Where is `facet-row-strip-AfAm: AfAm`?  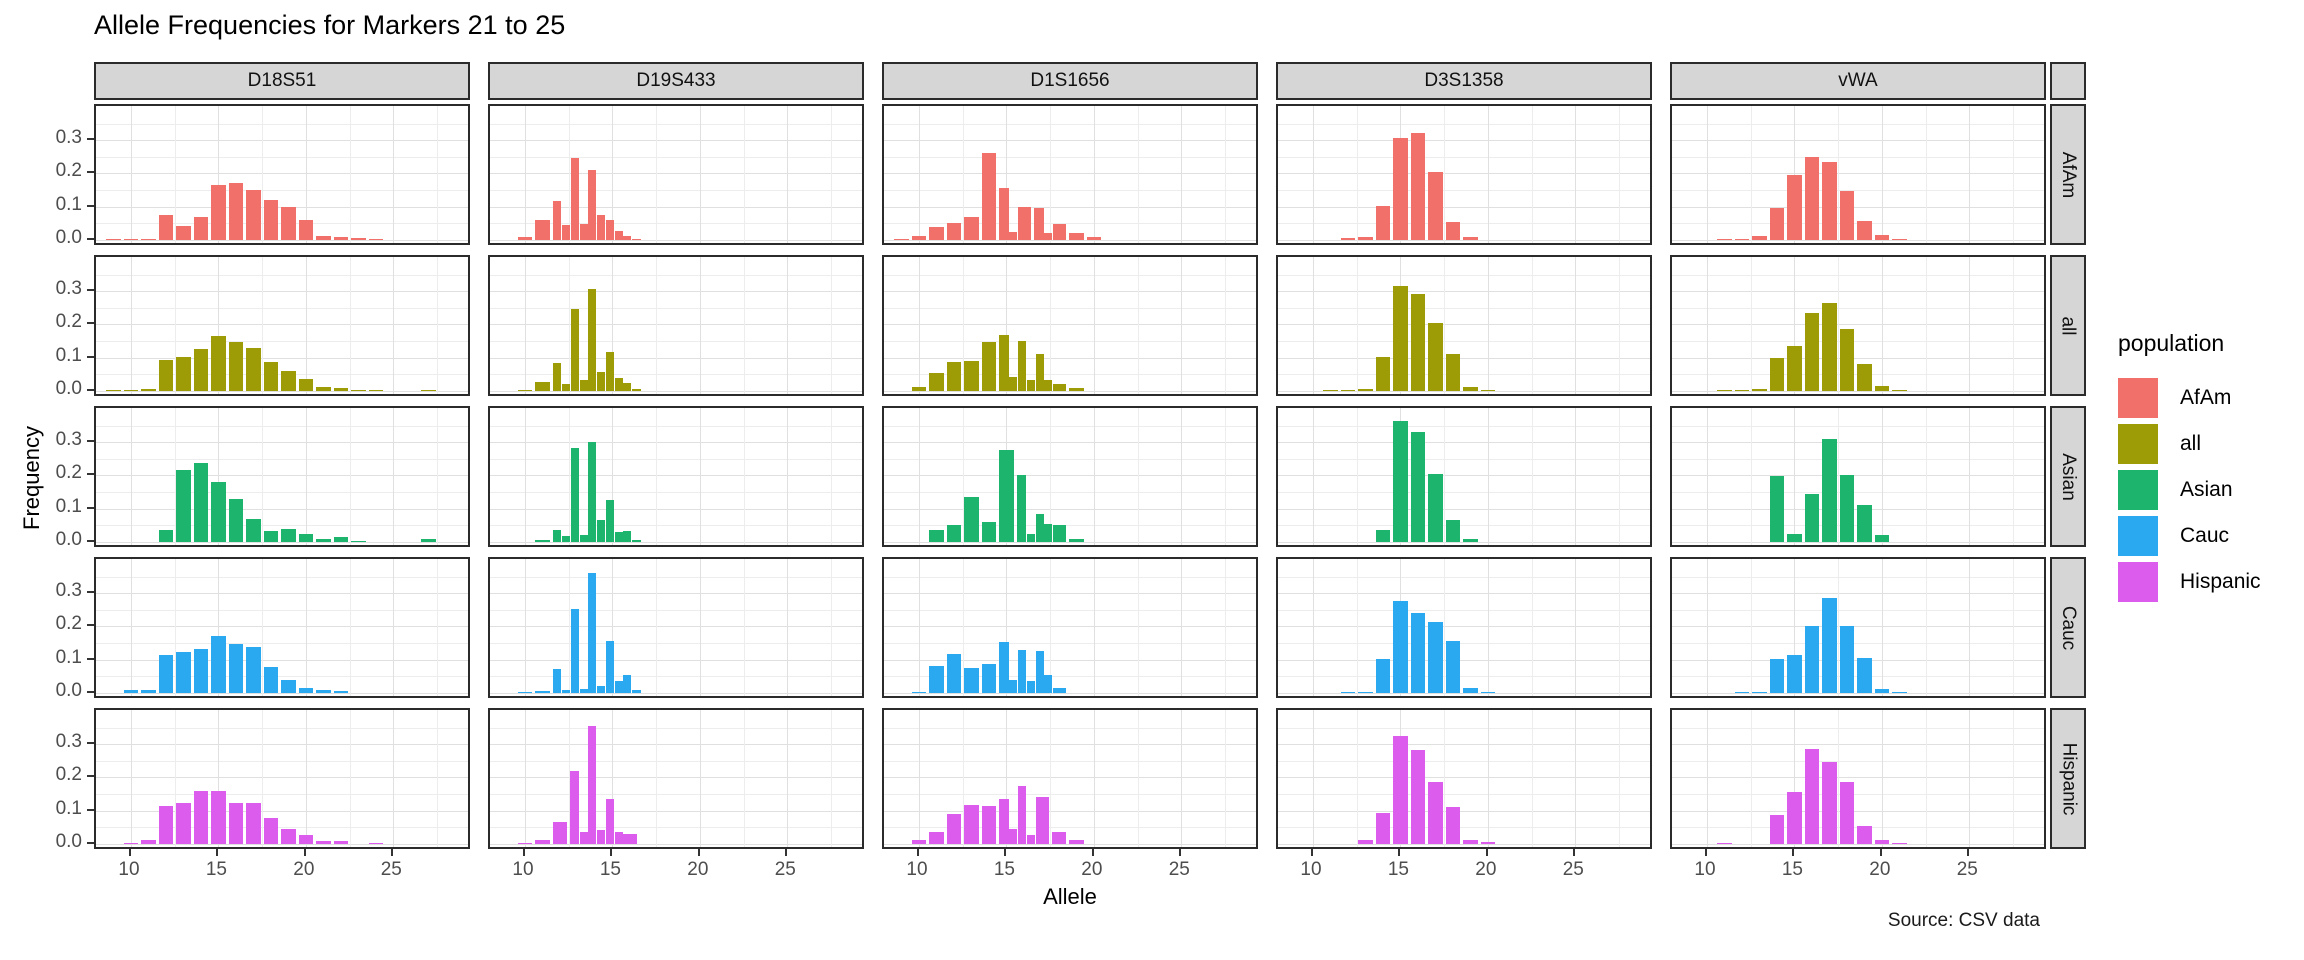 facet-row-strip-AfAm: AfAm is located at coordinates (2068, 174).